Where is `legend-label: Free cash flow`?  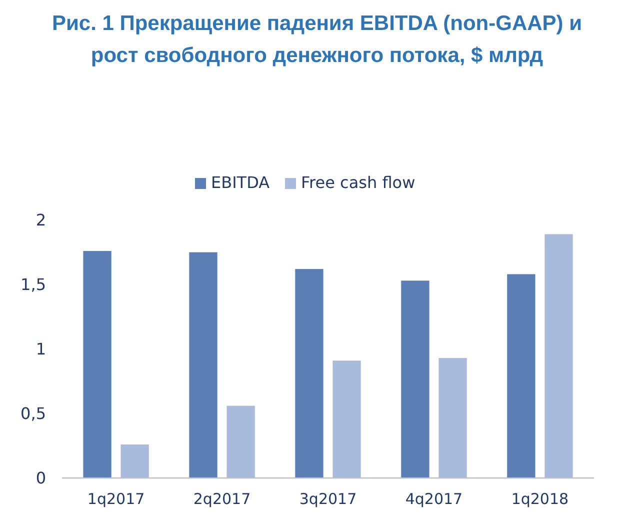
legend-label: Free cash flow is located at coordinates (358, 182).